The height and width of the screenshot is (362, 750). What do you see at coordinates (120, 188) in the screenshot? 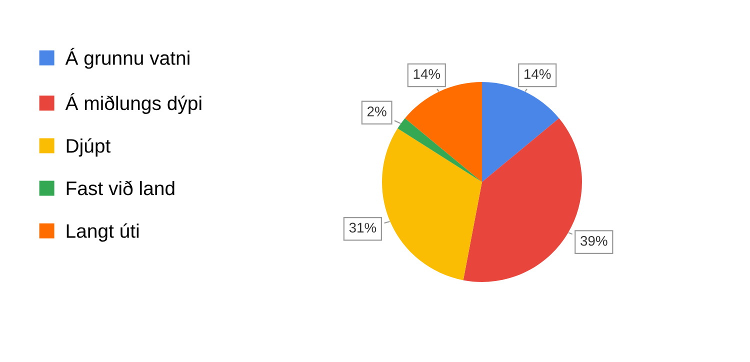
I see `legend-label: Fast við land` at bounding box center [120, 188].